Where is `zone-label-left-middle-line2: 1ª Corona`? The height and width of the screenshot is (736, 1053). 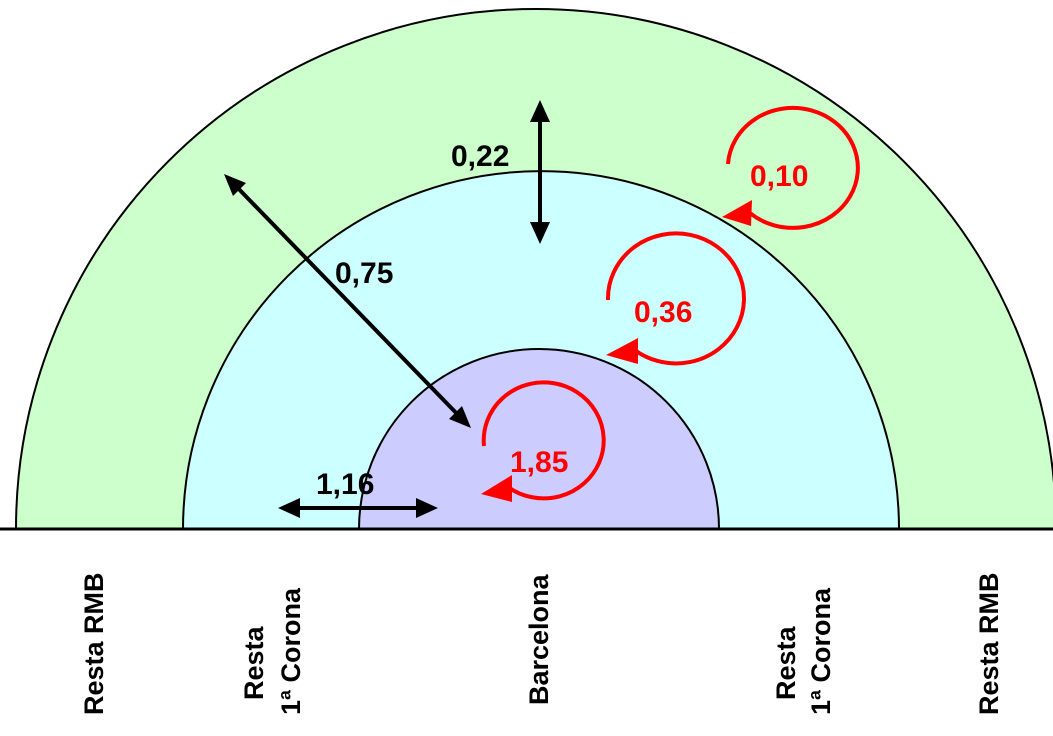
zone-label-left-middle-line2: 1ª Corona is located at coordinates (291, 651).